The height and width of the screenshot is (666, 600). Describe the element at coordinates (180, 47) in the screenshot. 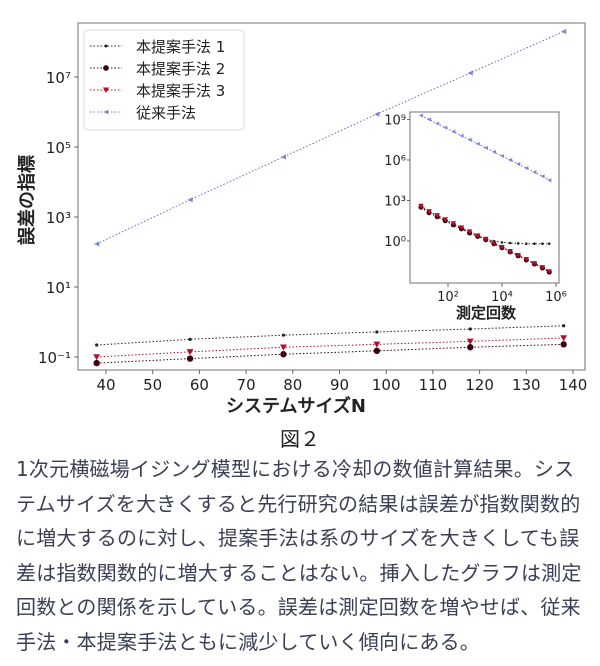

I see `legend-label: 本提案手法 1` at that location.